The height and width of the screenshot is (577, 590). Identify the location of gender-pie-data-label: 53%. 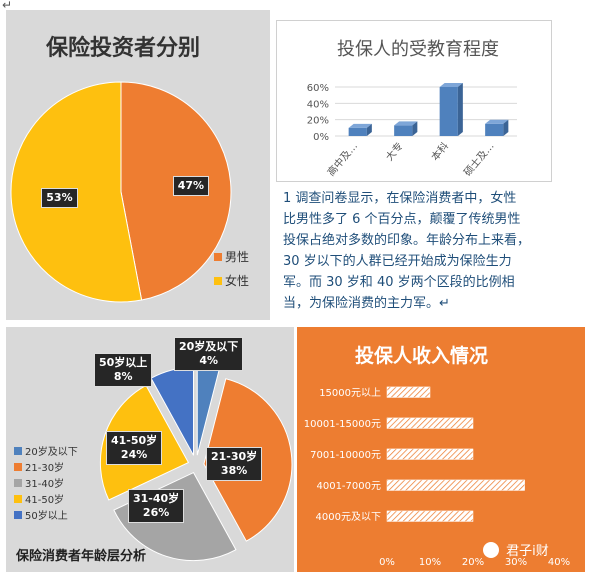
(59, 198).